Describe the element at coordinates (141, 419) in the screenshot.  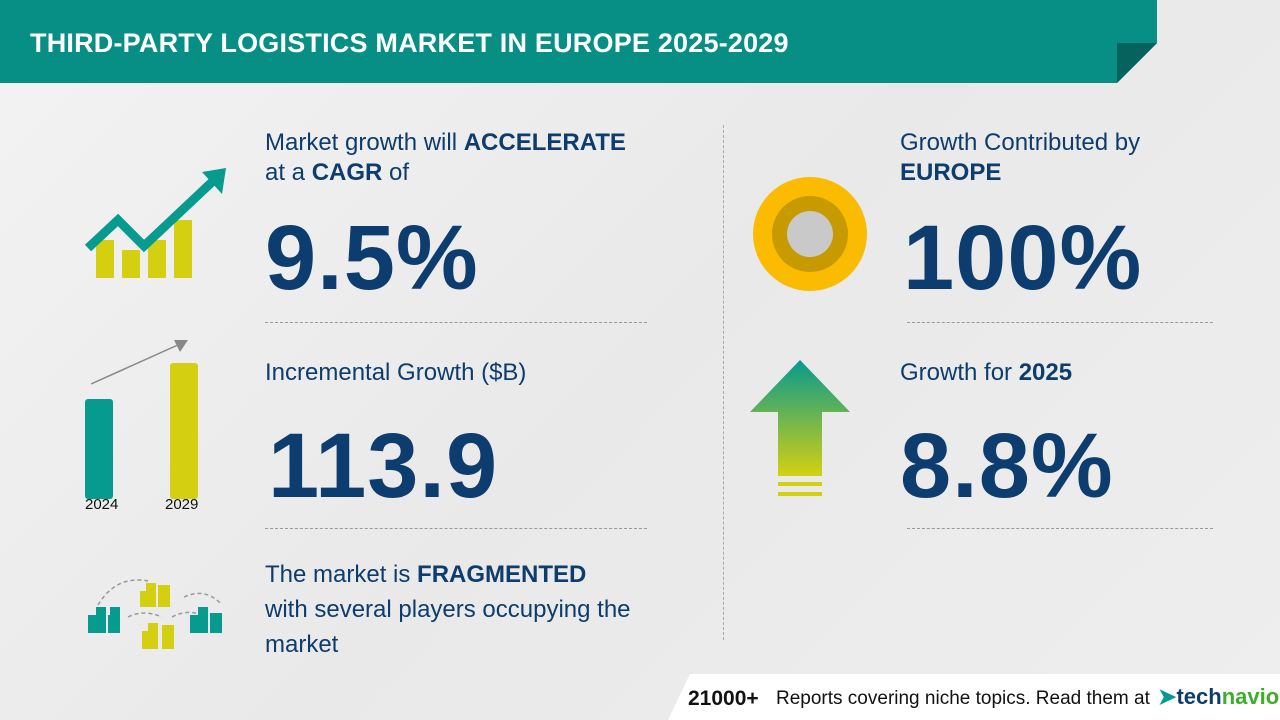
I see `bar-growth-icon` at that location.